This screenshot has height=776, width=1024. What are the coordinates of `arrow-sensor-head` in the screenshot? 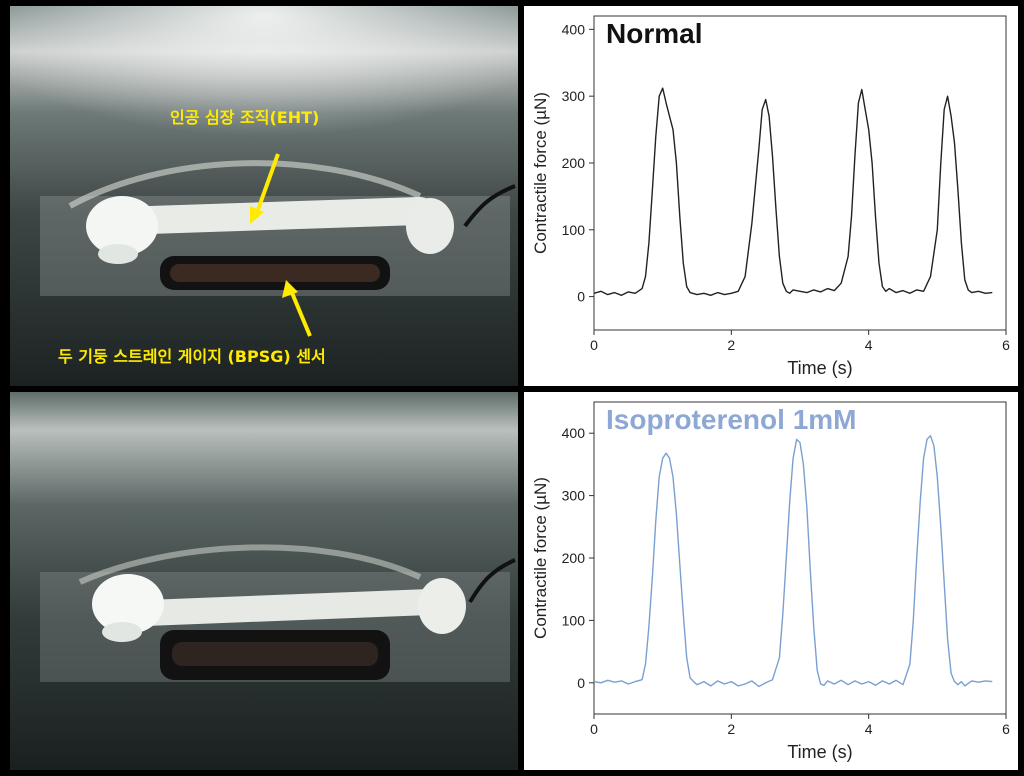 It's located at (290, 289).